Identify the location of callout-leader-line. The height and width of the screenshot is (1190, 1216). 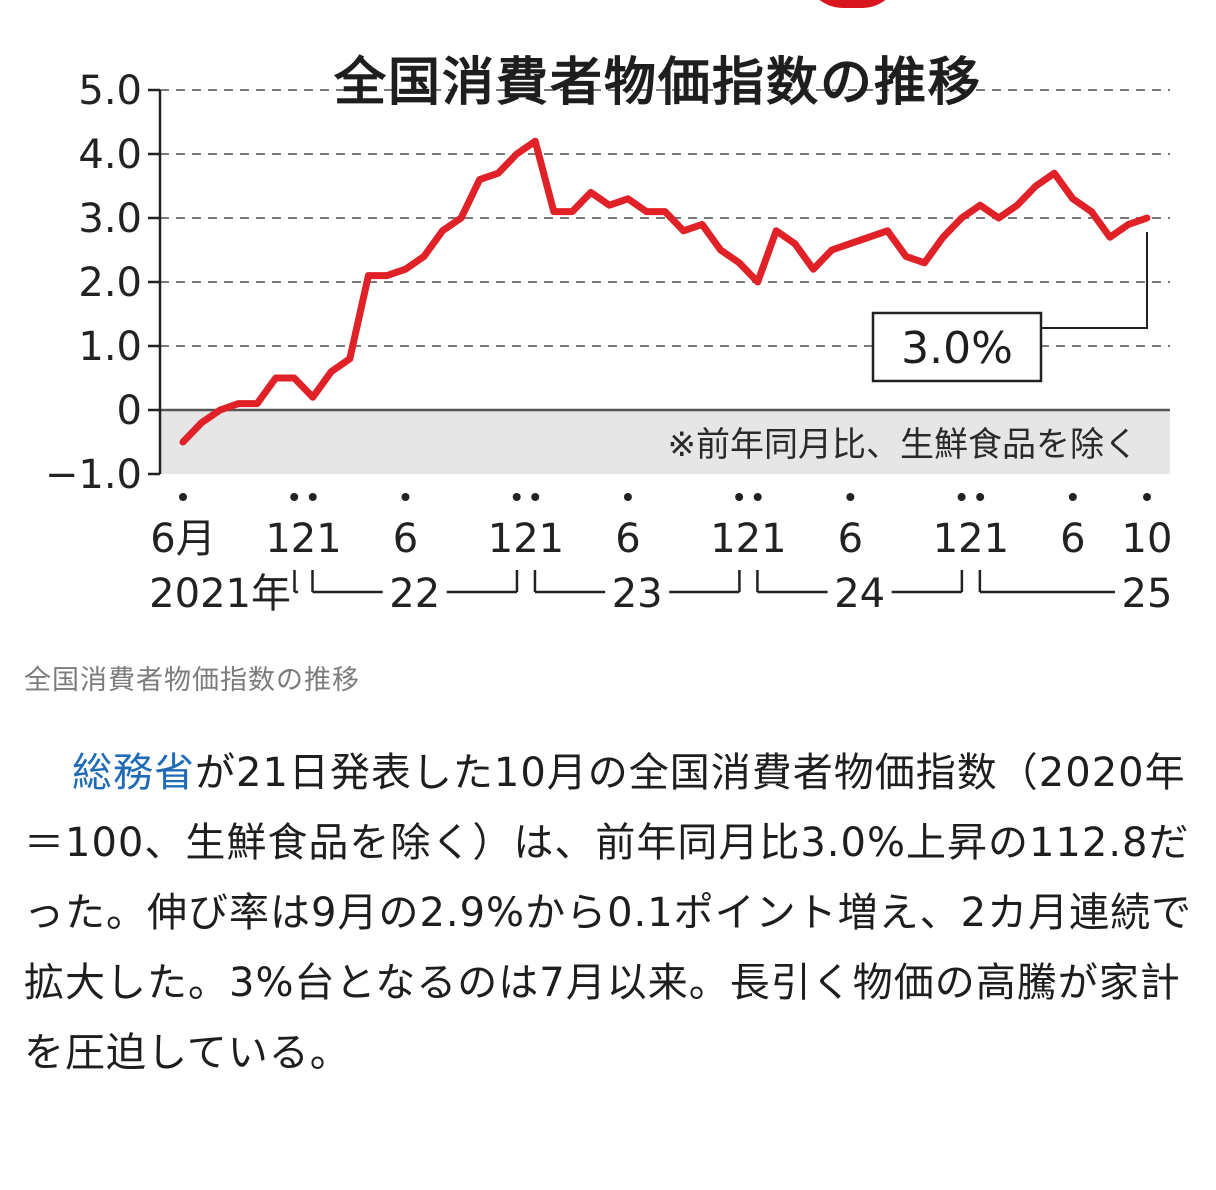
(1094, 280).